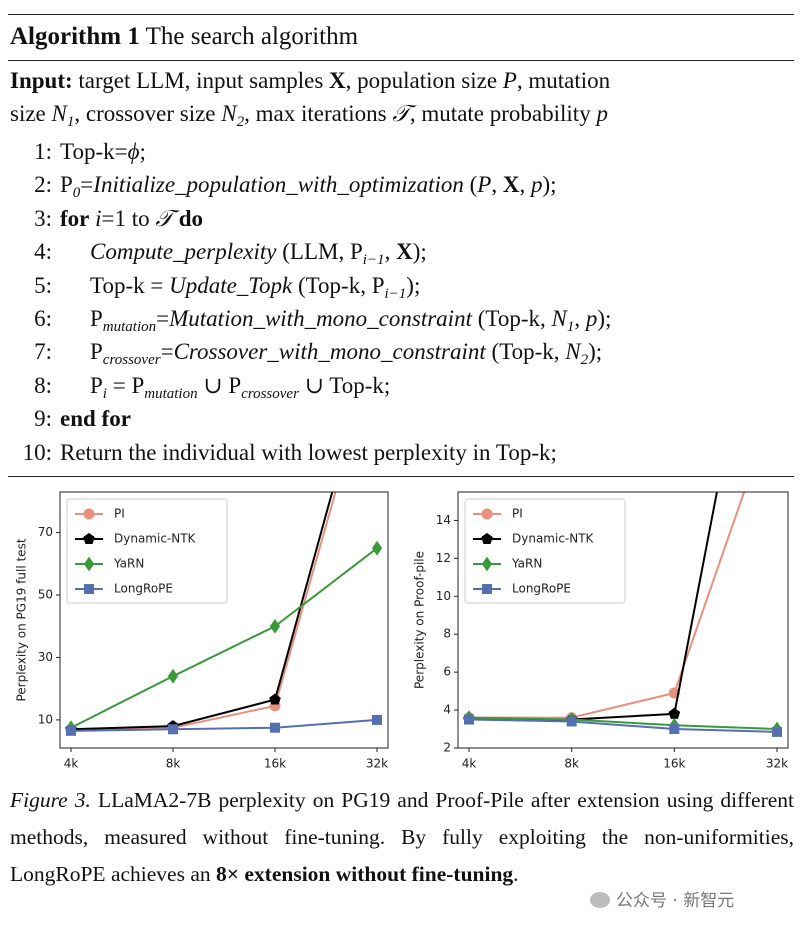 This screenshot has width=802, height=932. I want to click on text-segment: Compute_perplexity, so click(183, 252).